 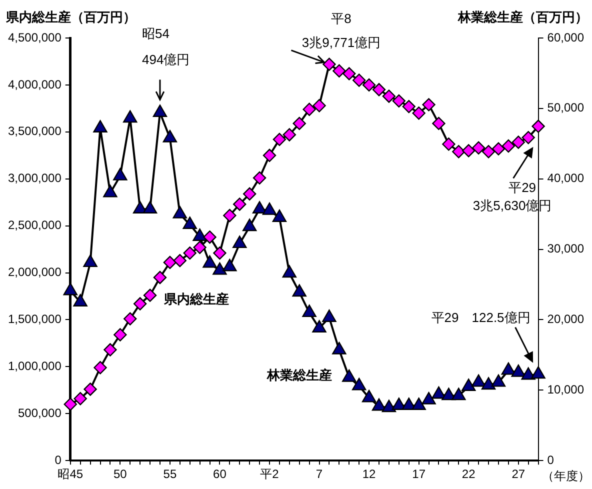 I want to click on y2-tick-label: 40,000, so click(x=565, y=178).